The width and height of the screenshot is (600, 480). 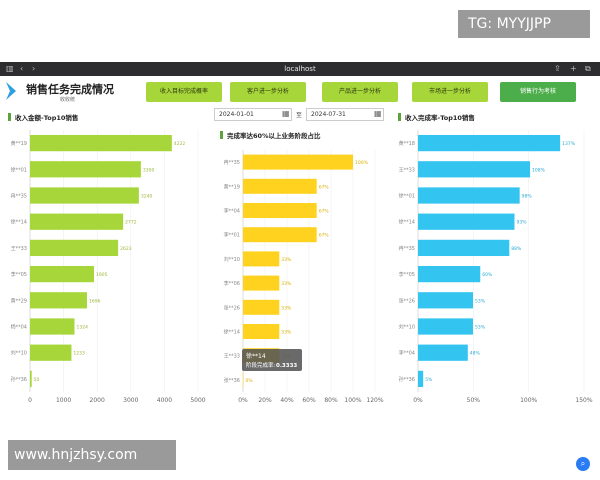 What do you see at coordinates (300, 69) in the screenshot?
I see `address-bar: localhost` at bounding box center [300, 69].